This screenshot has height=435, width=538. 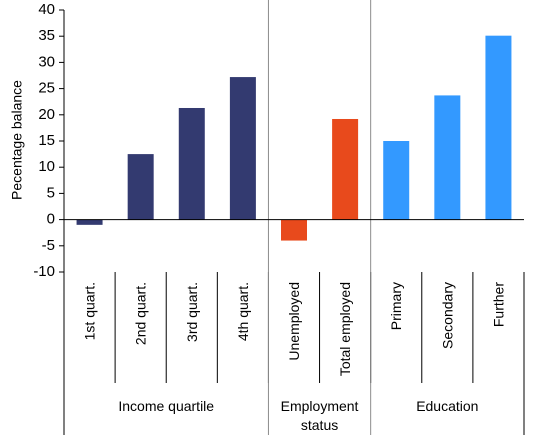 What do you see at coordinates (46, 61) in the screenshot?
I see `y-tick-label: 30` at bounding box center [46, 61].